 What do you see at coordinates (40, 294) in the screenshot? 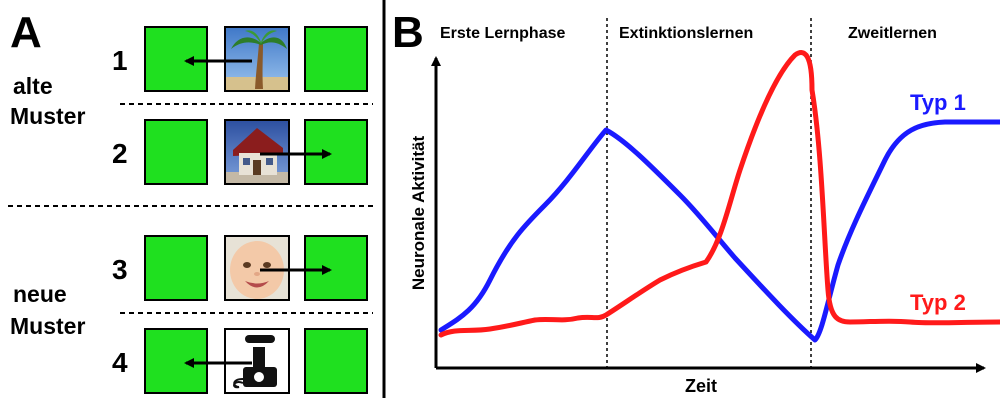
I see `group-new-label-line1: neue` at bounding box center [40, 294].